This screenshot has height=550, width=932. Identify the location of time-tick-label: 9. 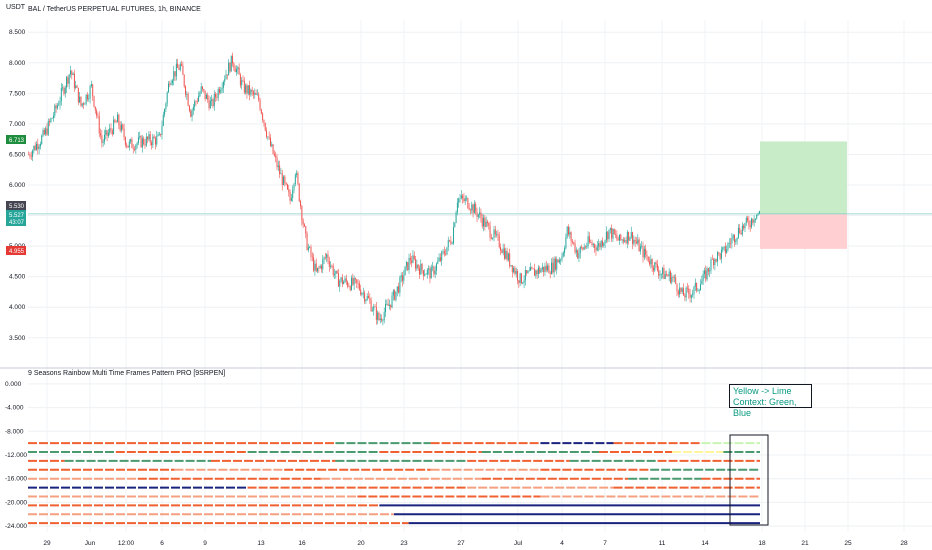
(205, 543).